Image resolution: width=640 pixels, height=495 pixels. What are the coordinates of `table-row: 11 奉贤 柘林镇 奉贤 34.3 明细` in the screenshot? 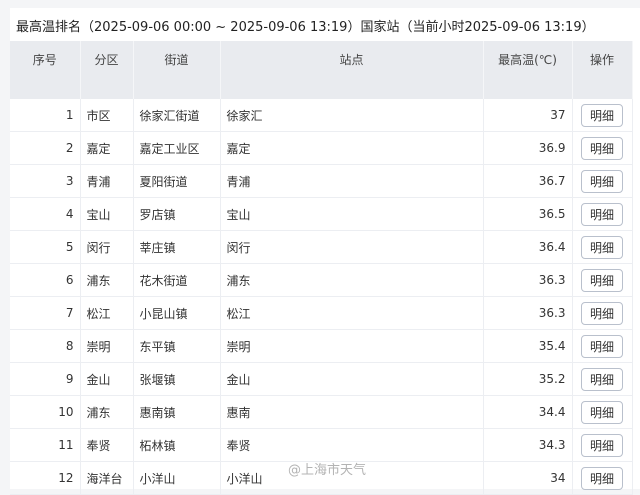 It's located at (321, 445).